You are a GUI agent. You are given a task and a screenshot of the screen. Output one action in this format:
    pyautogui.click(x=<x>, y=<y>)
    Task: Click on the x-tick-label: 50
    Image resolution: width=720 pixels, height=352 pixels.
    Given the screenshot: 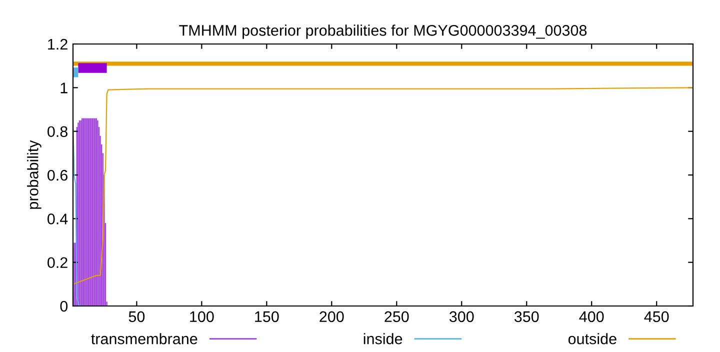 What is the action you would take?
    pyautogui.click(x=136, y=316)
    